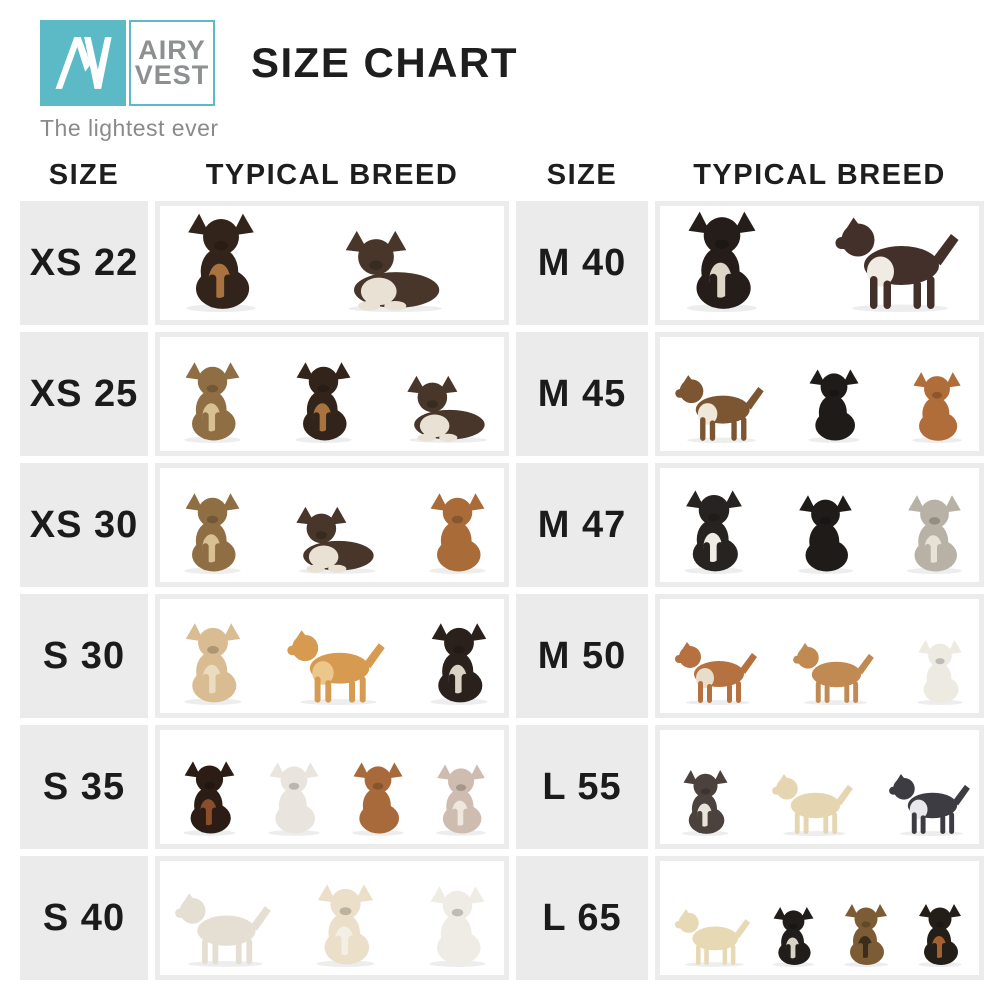 Image resolution: width=1000 pixels, height=1000 pixels. What do you see at coordinates (866, 935) in the screenshot?
I see `dog-german-shepherd-icon` at bounding box center [866, 935].